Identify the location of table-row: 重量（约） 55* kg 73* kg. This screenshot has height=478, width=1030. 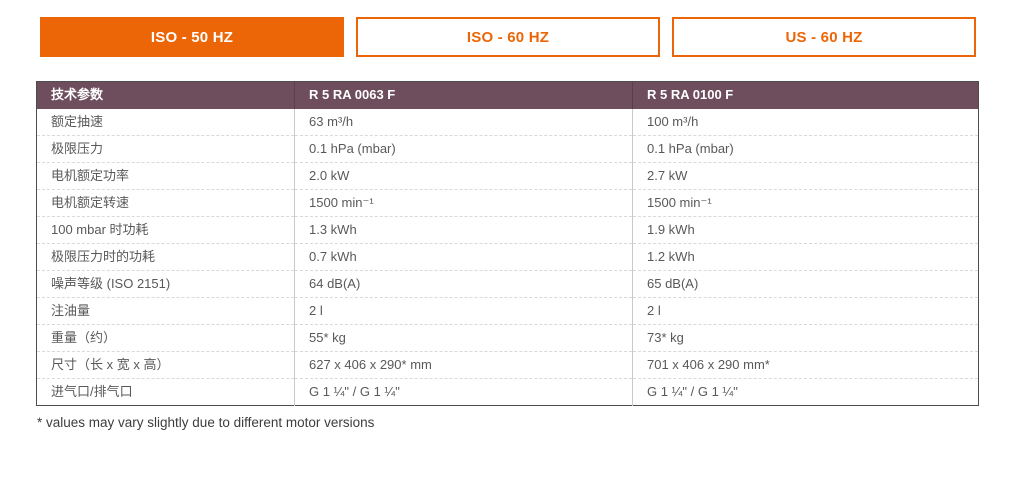
(507, 338).